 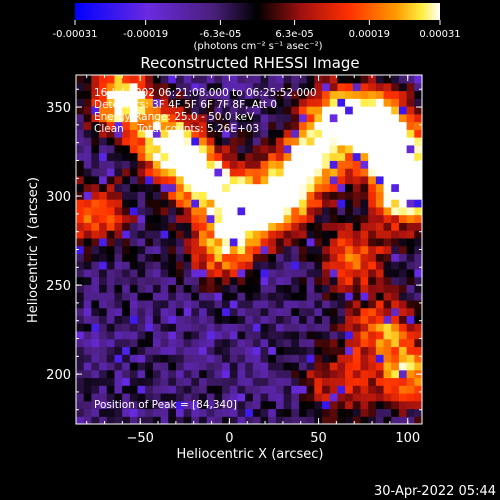 What do you see at coordinates (439, 34) in the screenshot?
I see `colorbar-tick-label: 0.00031` at bounding box center [439, 34].